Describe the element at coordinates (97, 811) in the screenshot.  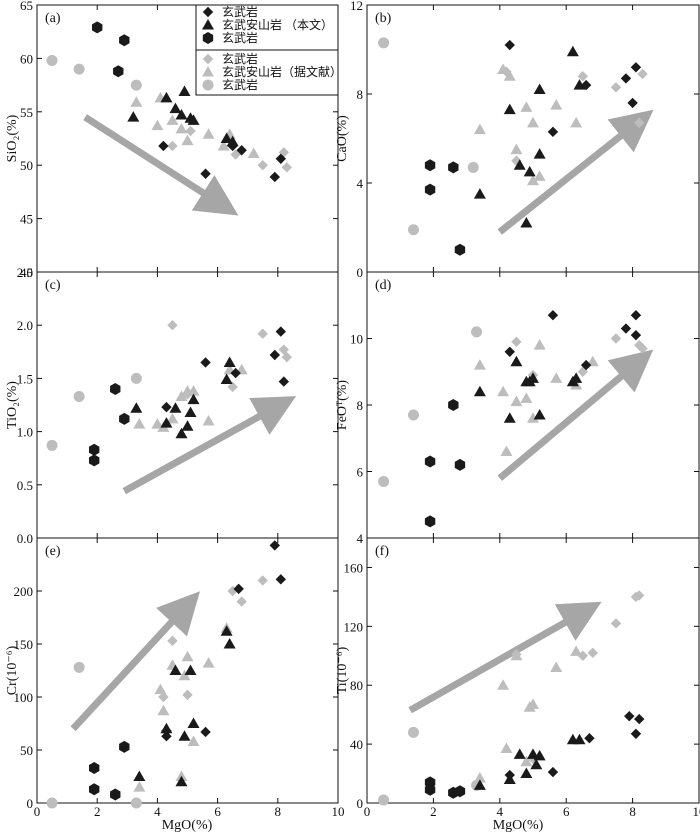
I see `x-tick-label: 2` at that location.